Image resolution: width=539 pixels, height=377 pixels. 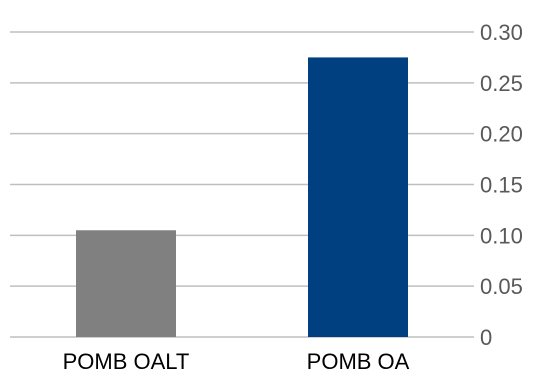 I want to click on y-tick-label: 0.25, so click(x=501, y=83).